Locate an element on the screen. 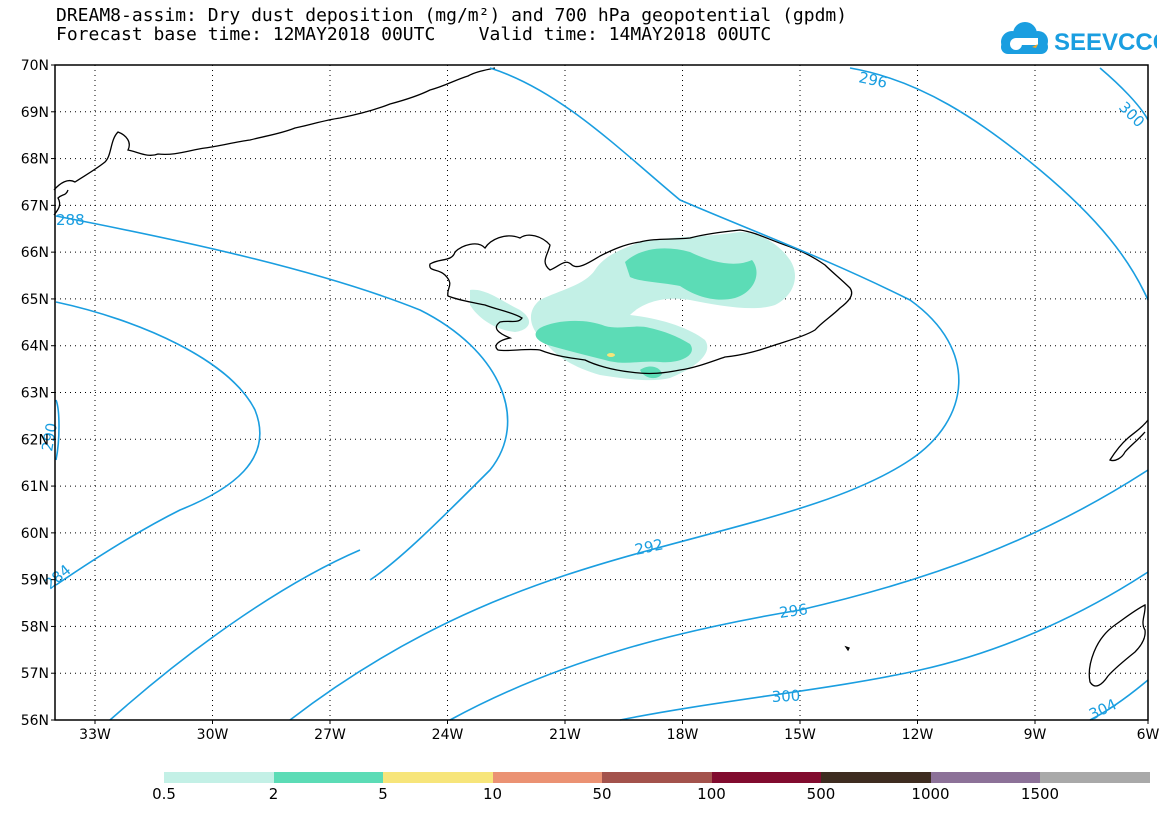  legend-label: 100 is located at coordinates (711, 794).